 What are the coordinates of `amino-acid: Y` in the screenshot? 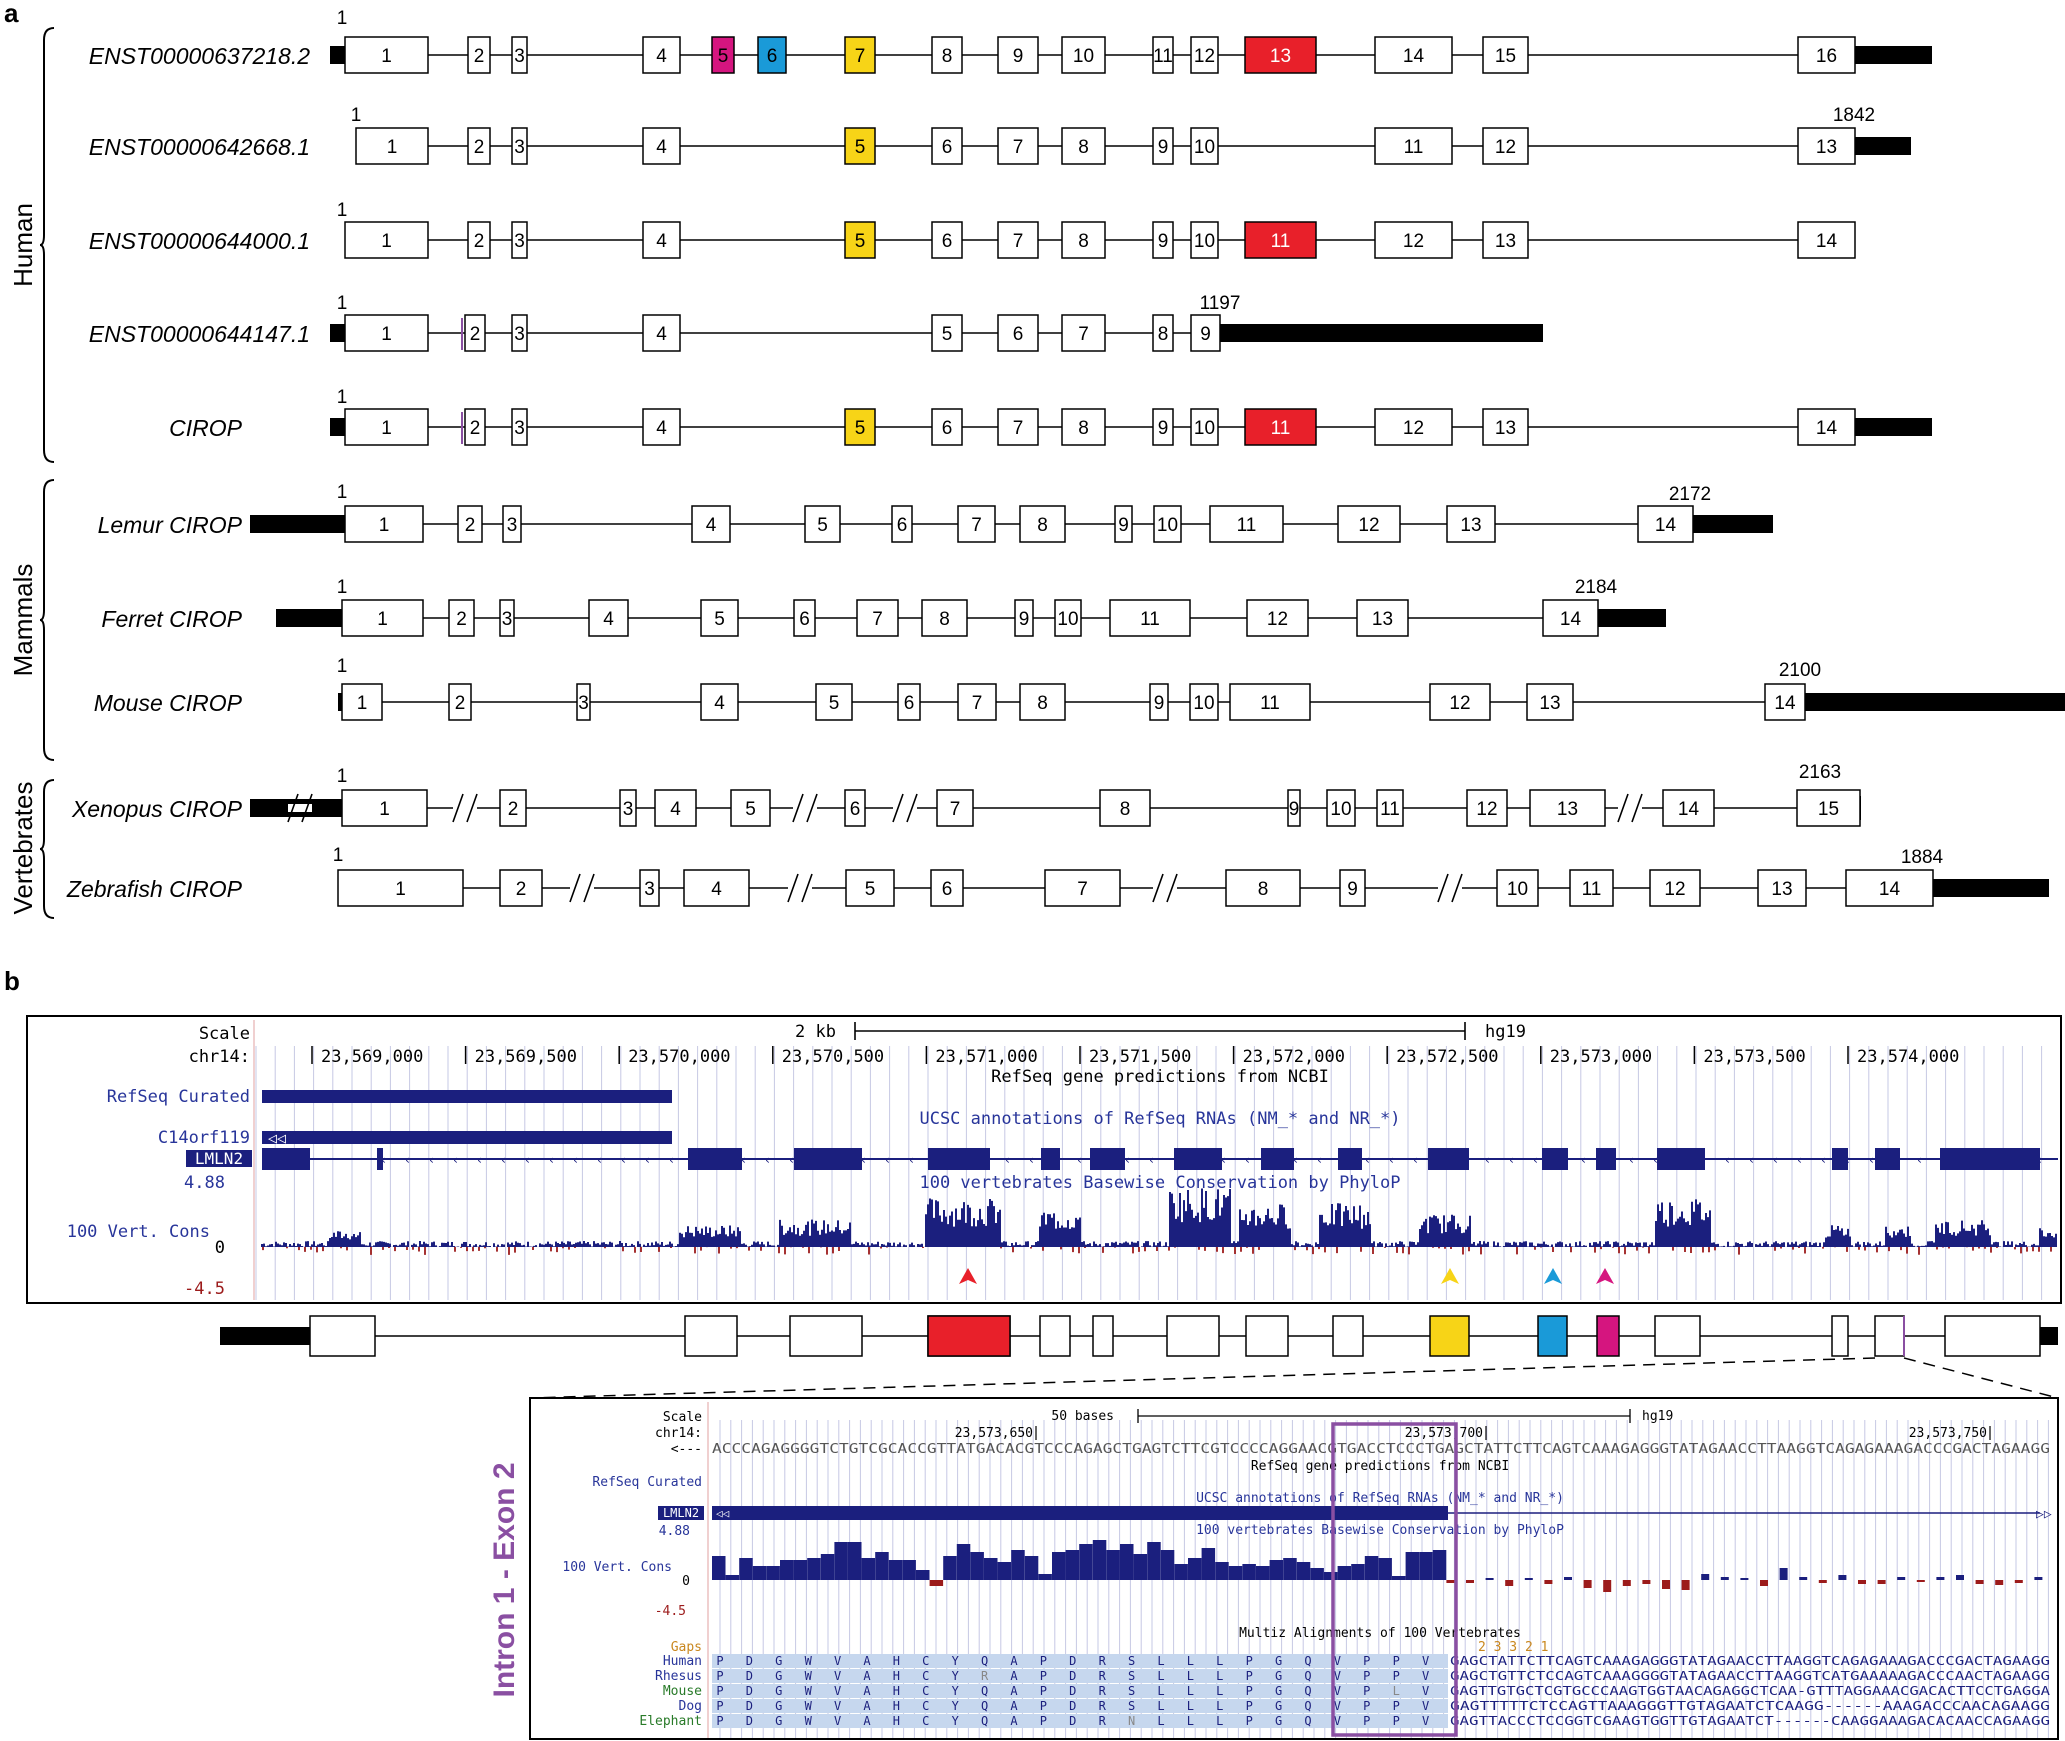 It's located at (956, 1706).